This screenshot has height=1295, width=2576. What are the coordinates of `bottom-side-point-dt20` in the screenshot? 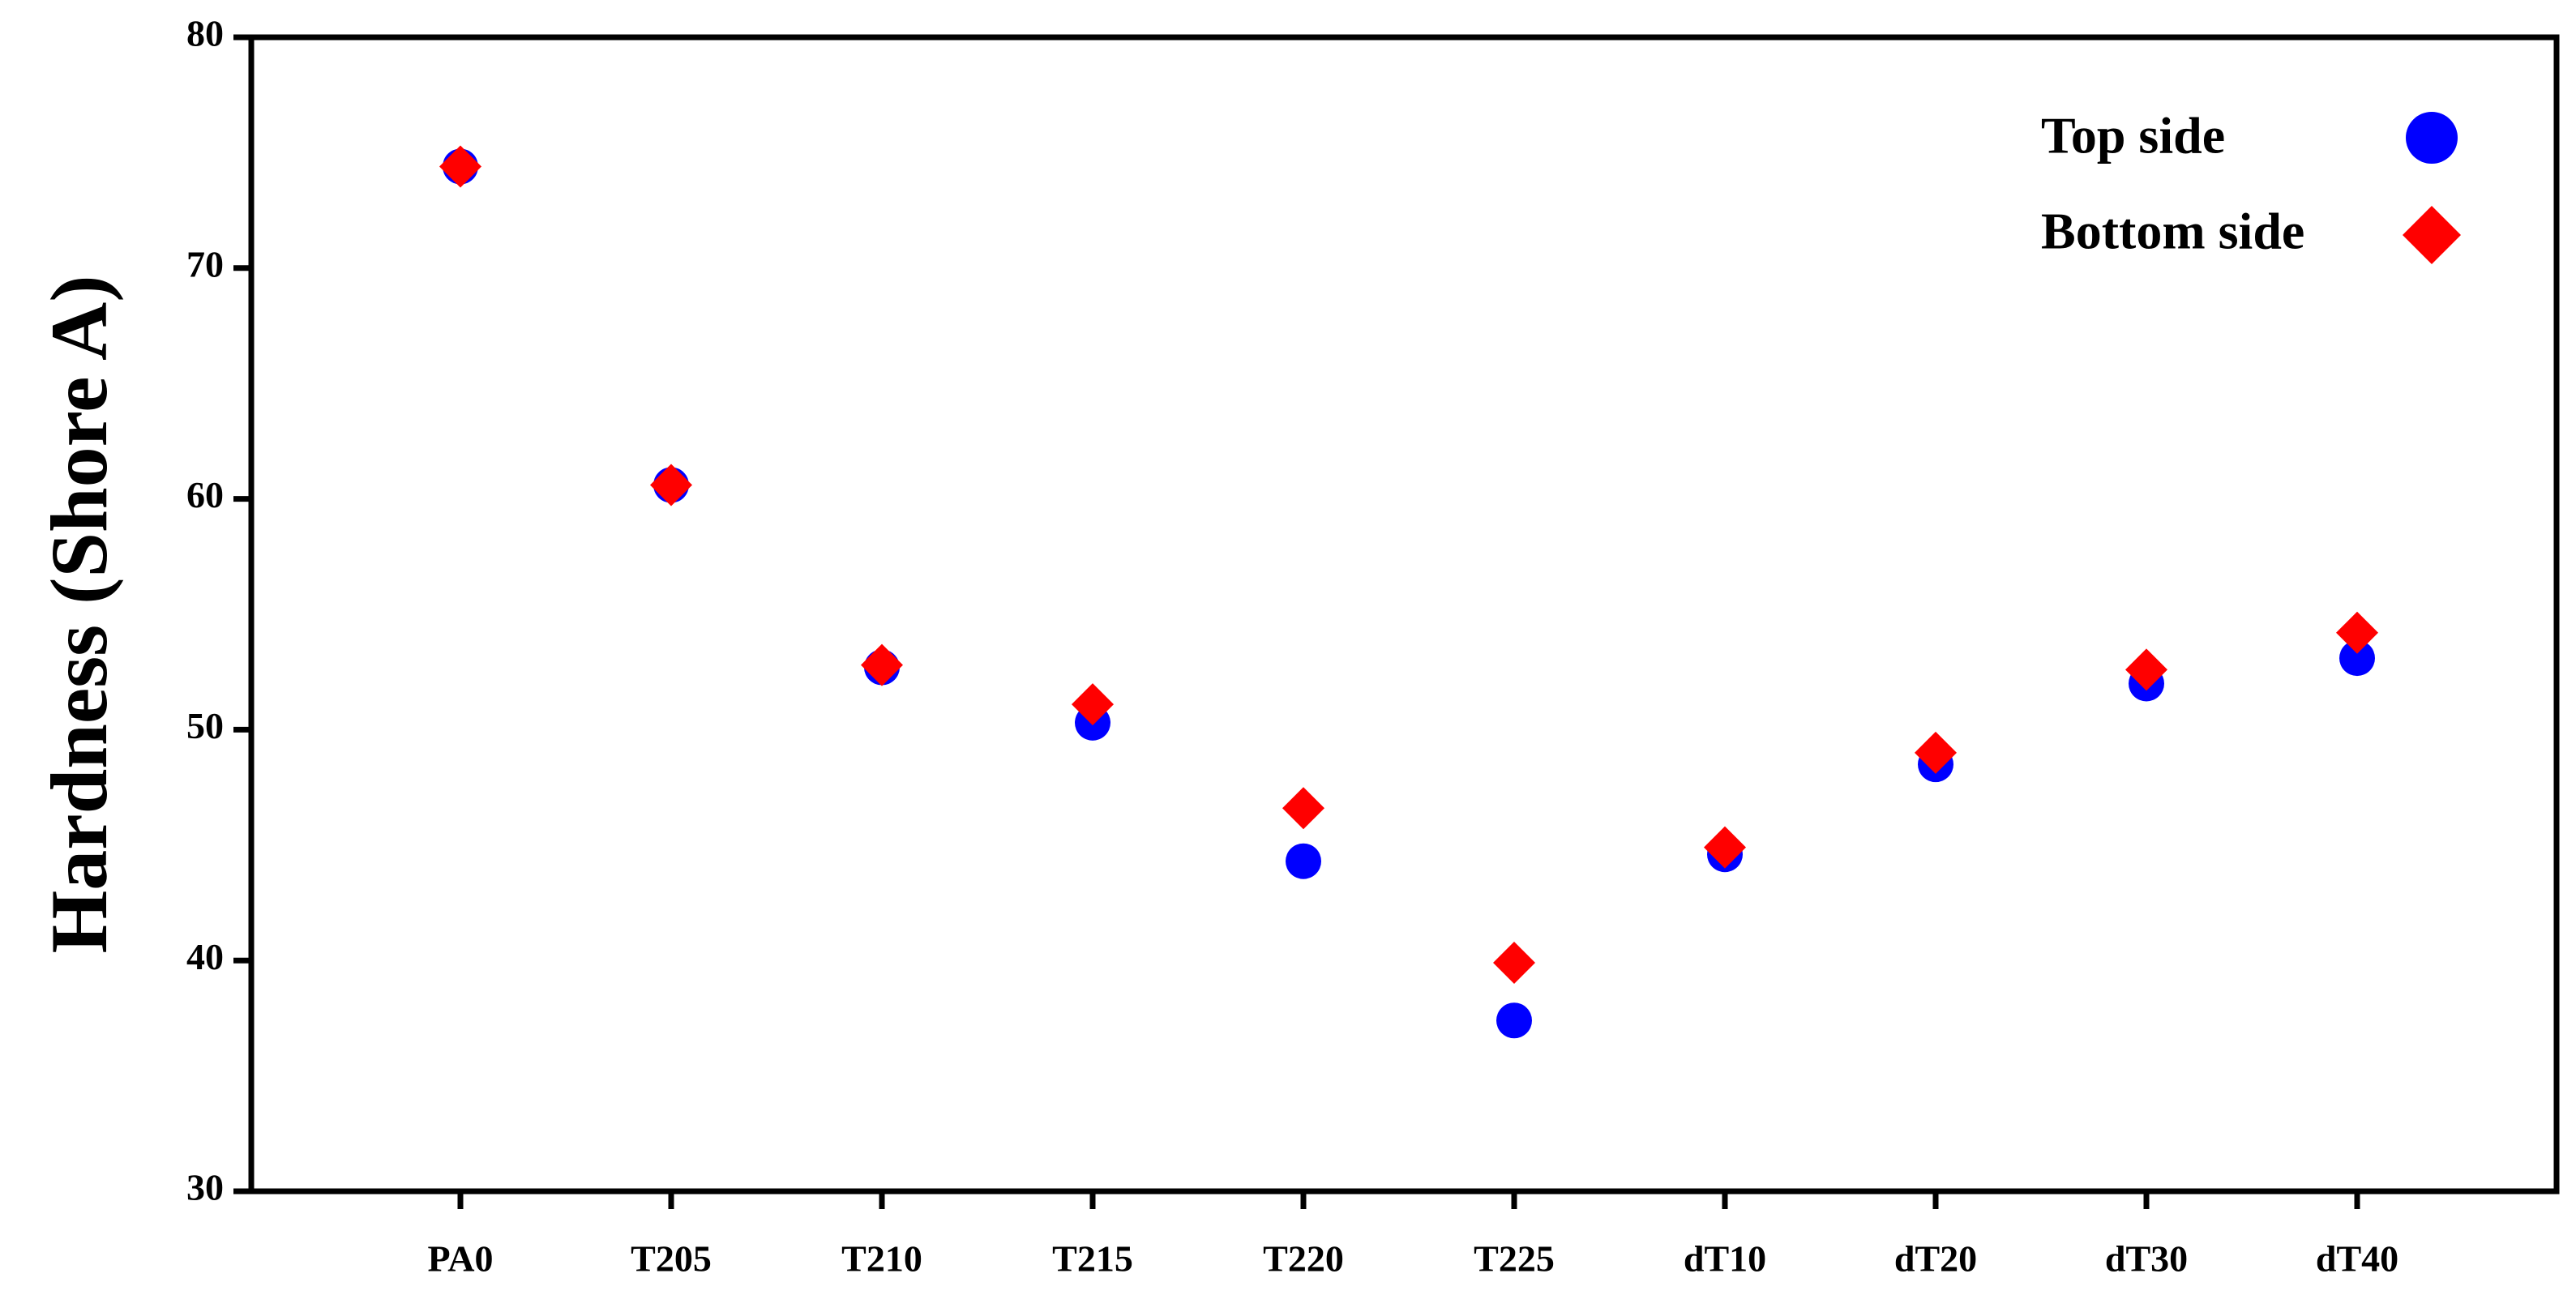 It's located at (1936, 752).